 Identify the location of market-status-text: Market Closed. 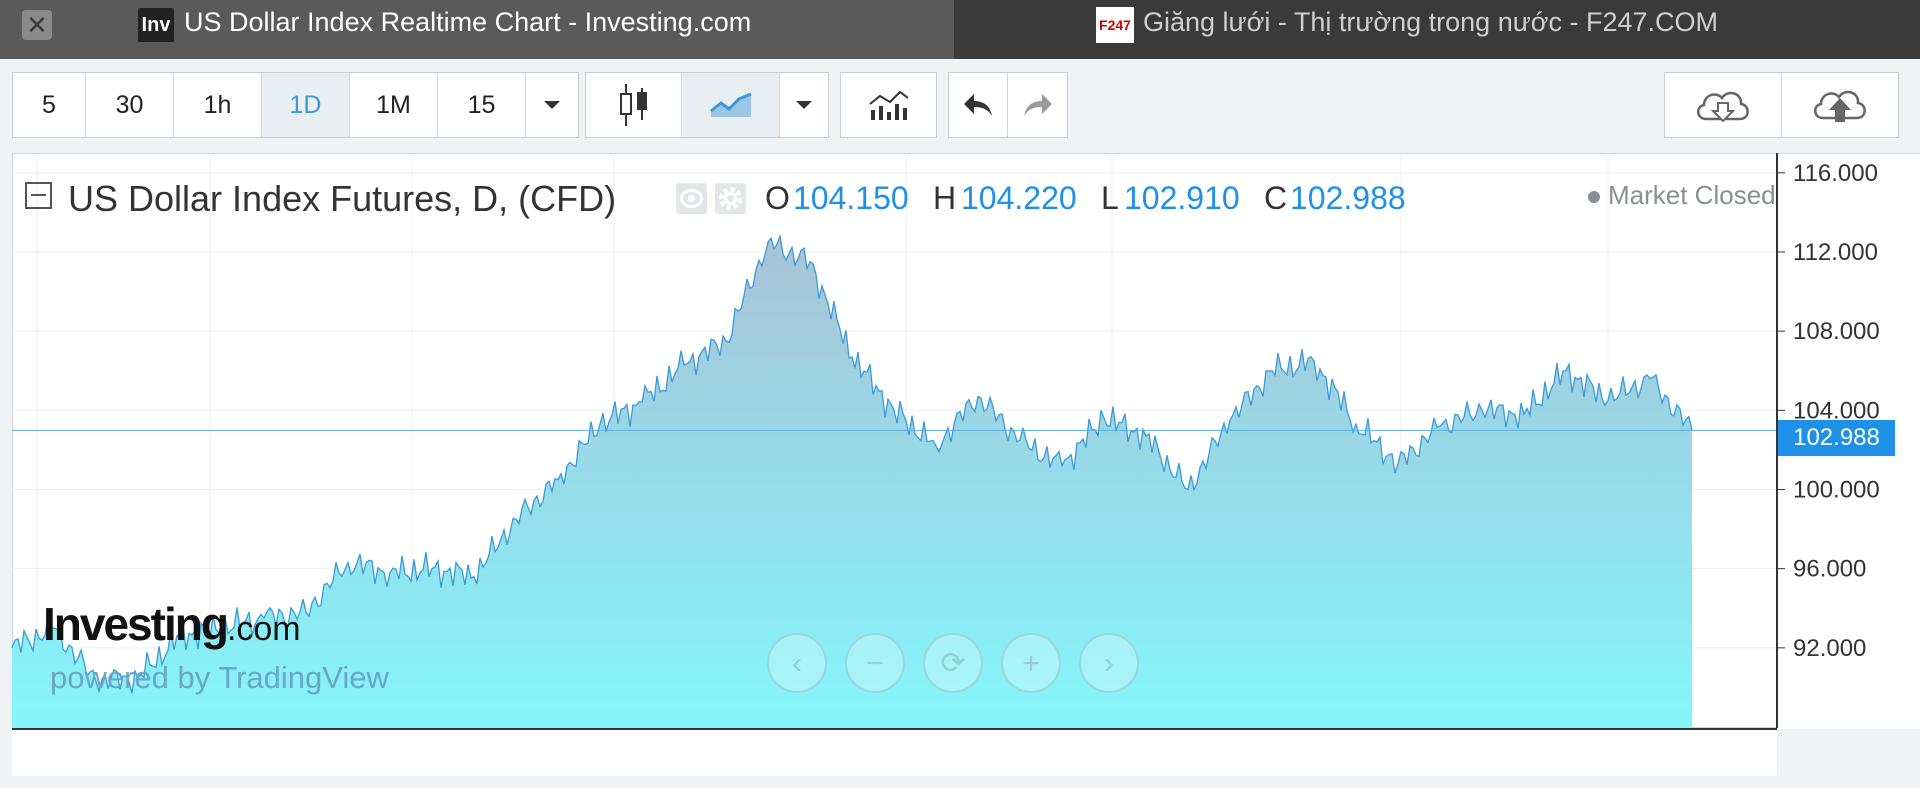
(1692, 195).